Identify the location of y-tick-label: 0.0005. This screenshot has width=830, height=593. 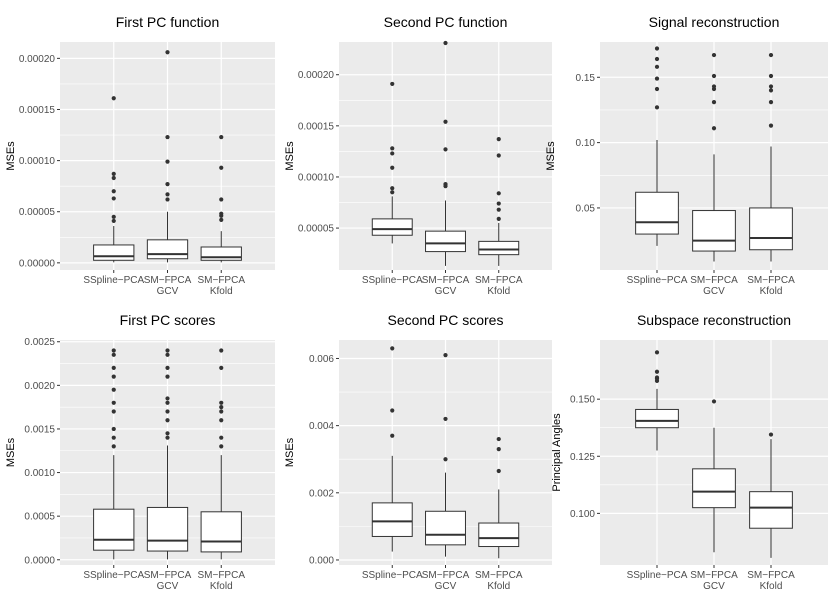
(39, 517).